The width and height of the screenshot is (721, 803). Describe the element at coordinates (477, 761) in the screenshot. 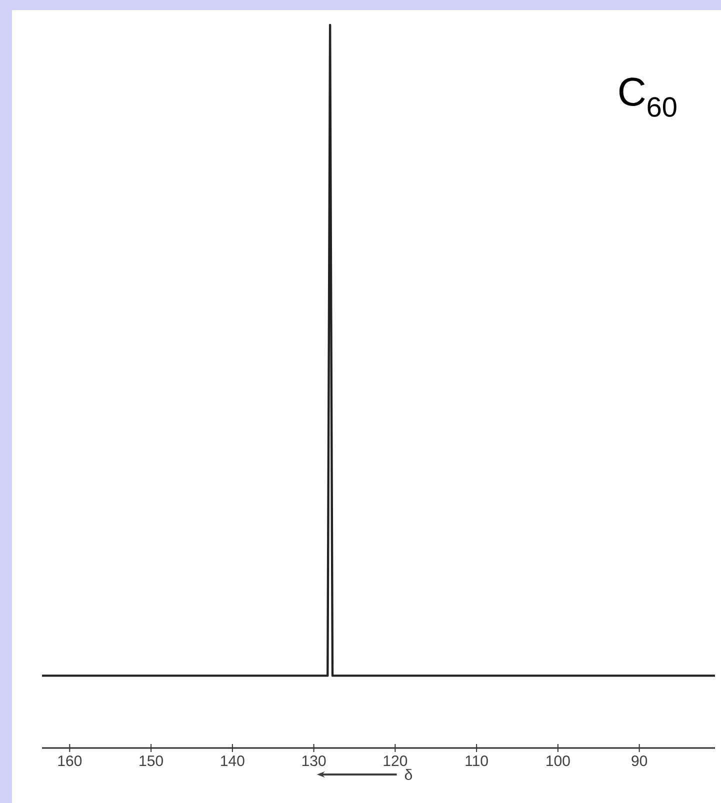

I see `x-tick-label: 110` at that location.